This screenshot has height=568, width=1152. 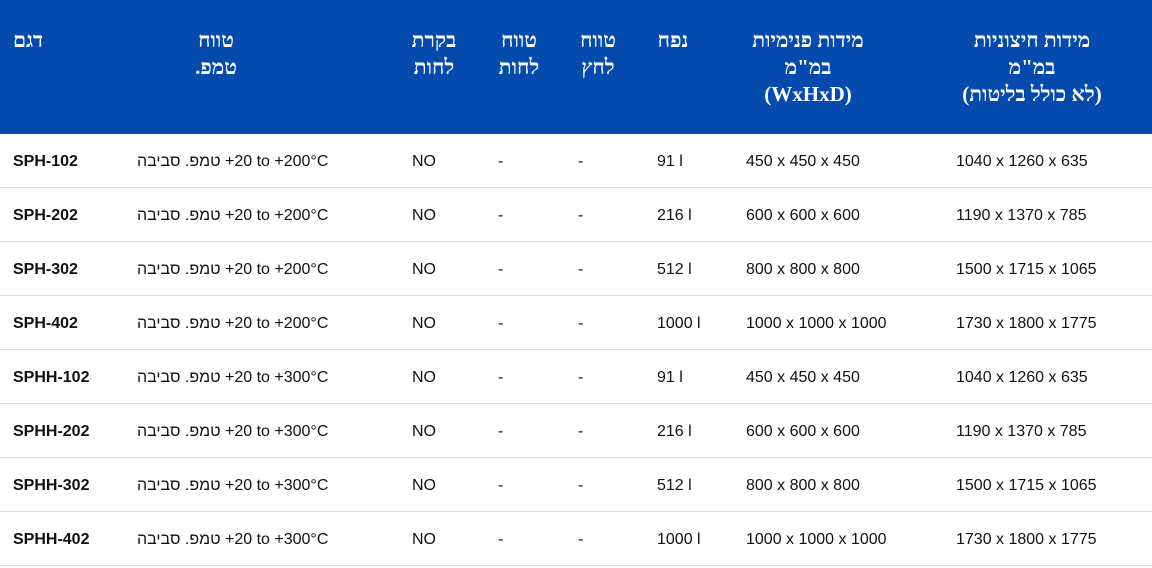 I want to click on cell-inner-dims: 600 x 600 x 600, so click(x=803, y=431).